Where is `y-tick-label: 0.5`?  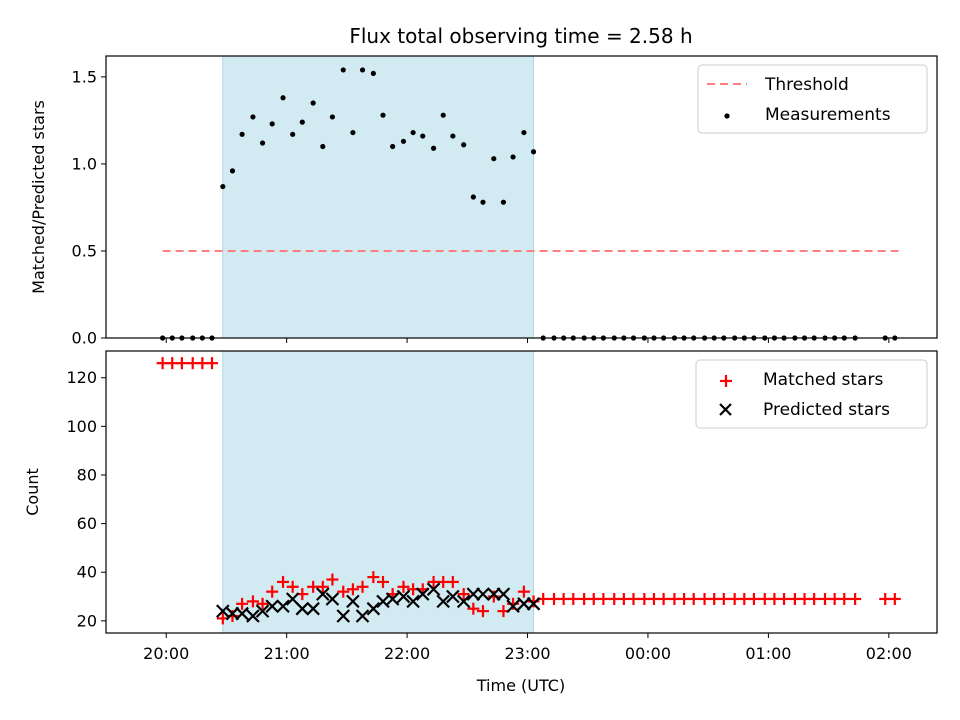 y-tick-label: 0.5 is located at coordinates (84, 250).